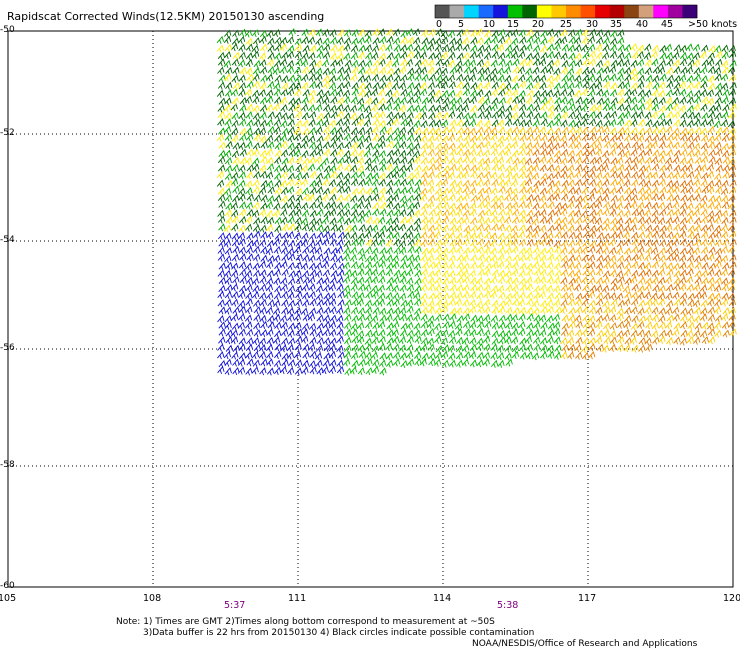  Describe the element at coordinates (731, 598) in the screenshot. I see `longitude-label: 120` at that location.